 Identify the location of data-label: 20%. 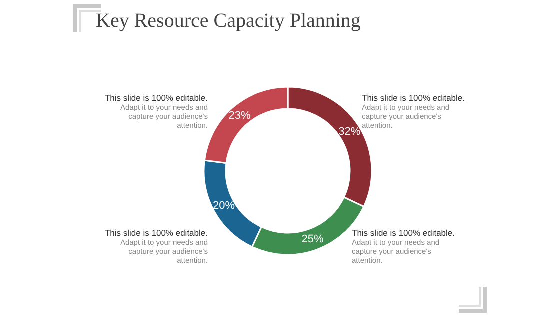
(224, 206).